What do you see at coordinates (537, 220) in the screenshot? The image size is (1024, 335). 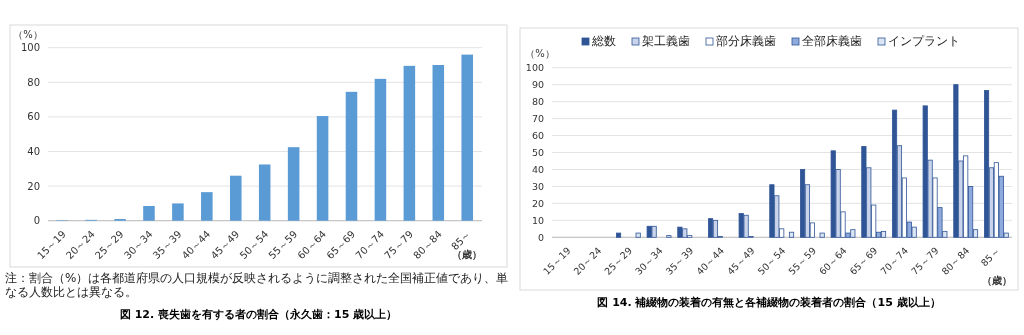 I see `y-tick-label: 10` at bounding box center [537, 220].